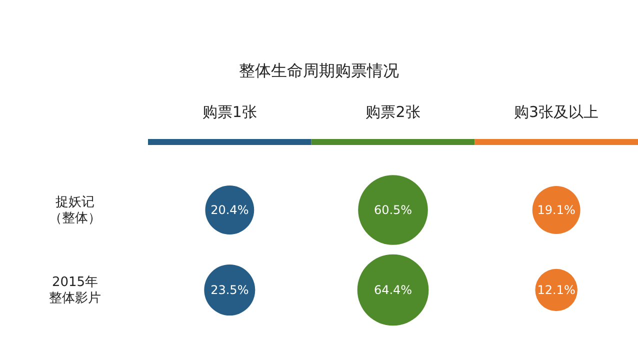 This screenshot has height=353, width=638. What do you see at coordinates (229, 112) in the screenshot?
I see `category-label: 购票1张` at bounding box center [229, 112].